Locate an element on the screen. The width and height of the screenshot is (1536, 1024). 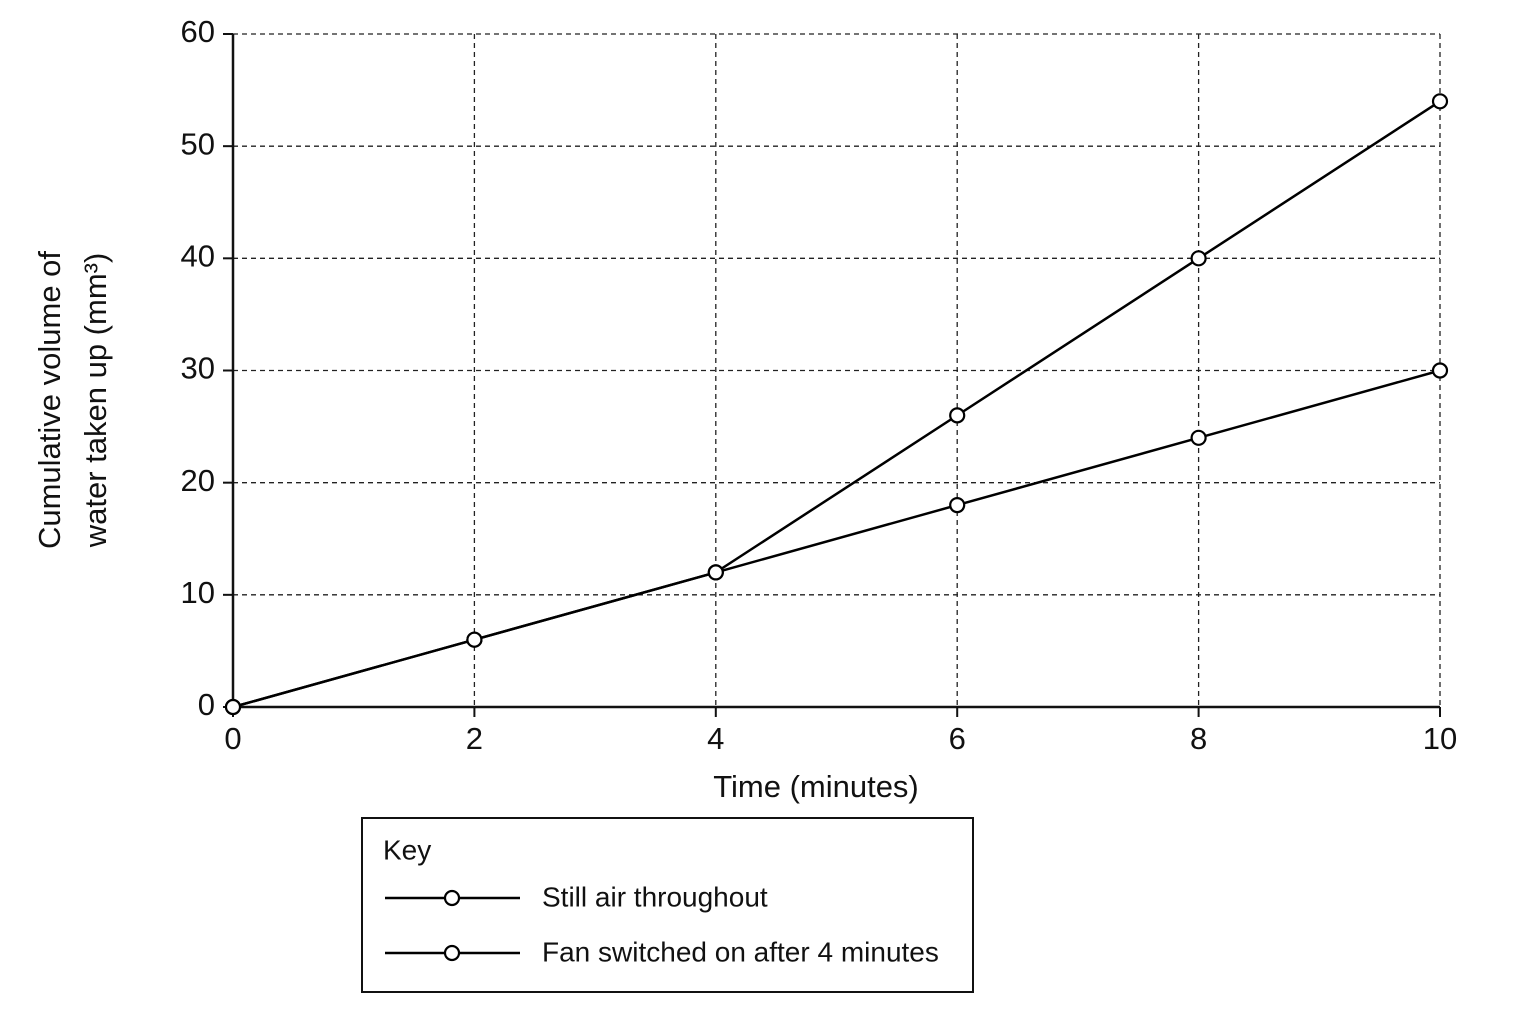
legend-title: Key is located at coordinates (407, 849).